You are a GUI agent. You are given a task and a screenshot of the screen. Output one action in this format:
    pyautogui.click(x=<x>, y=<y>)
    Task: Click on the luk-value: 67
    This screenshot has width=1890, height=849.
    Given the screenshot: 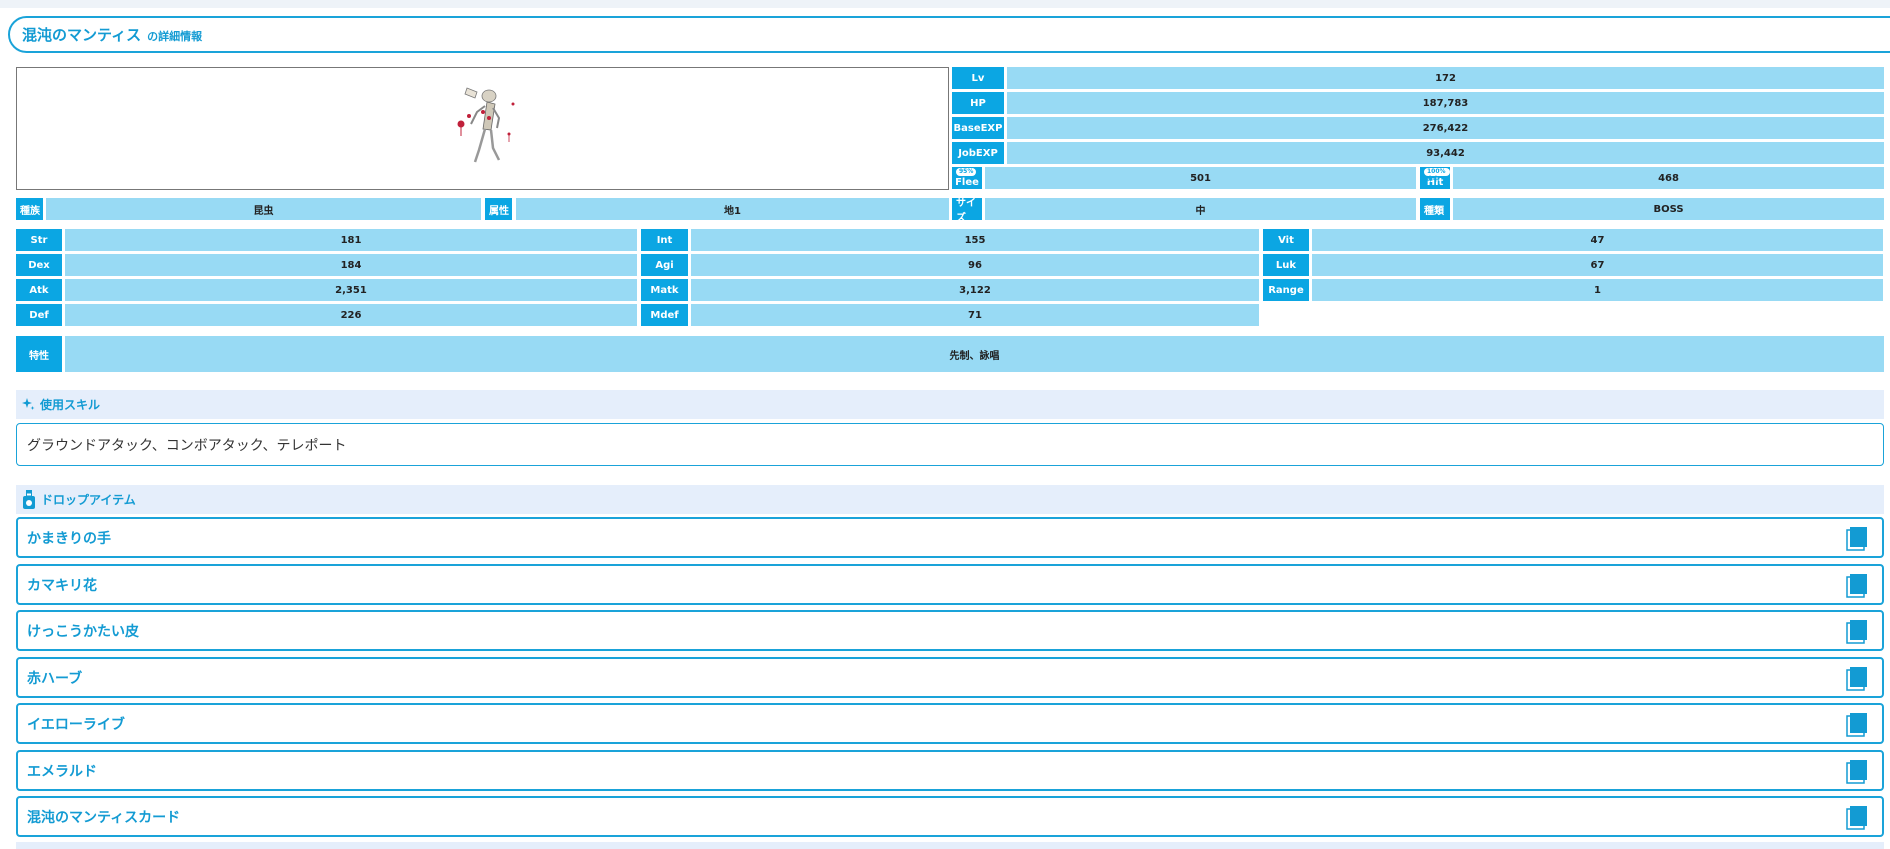 What is the action you would take?
    pyautogui.click(x=1597, y=265)
    